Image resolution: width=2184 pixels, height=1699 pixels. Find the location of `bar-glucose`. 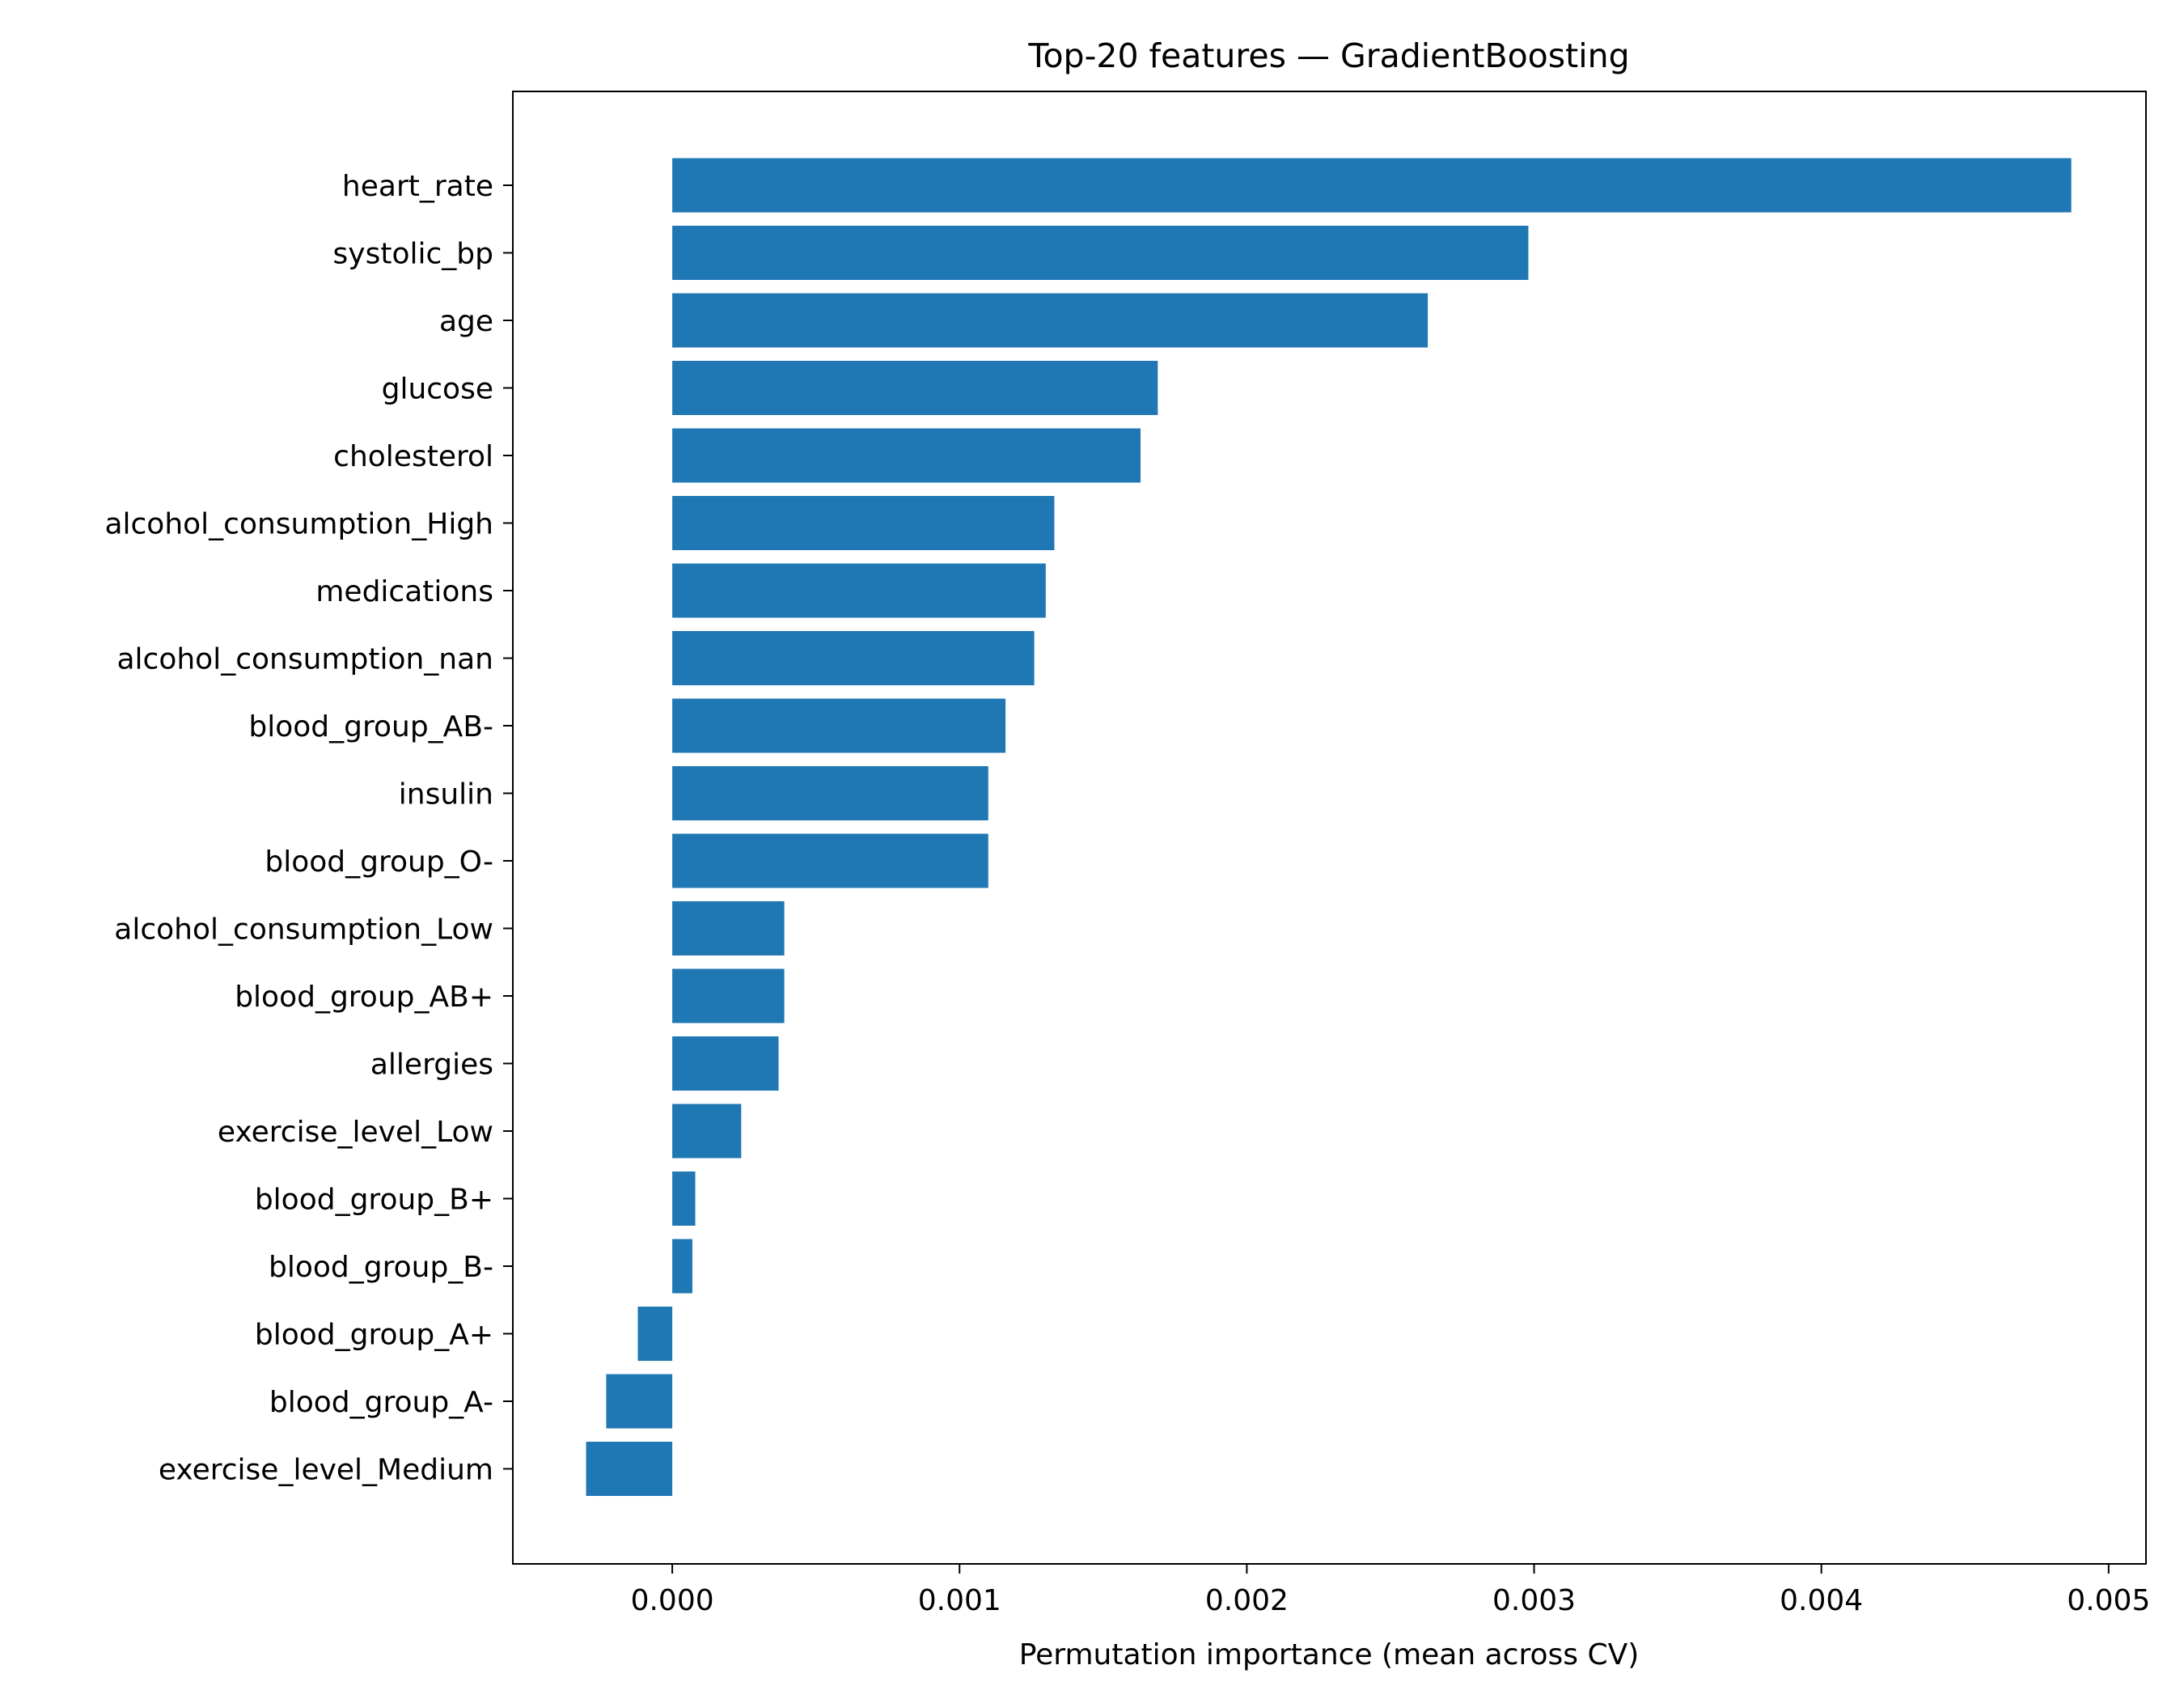

bar-glucose is located at coordinates (915, 388).